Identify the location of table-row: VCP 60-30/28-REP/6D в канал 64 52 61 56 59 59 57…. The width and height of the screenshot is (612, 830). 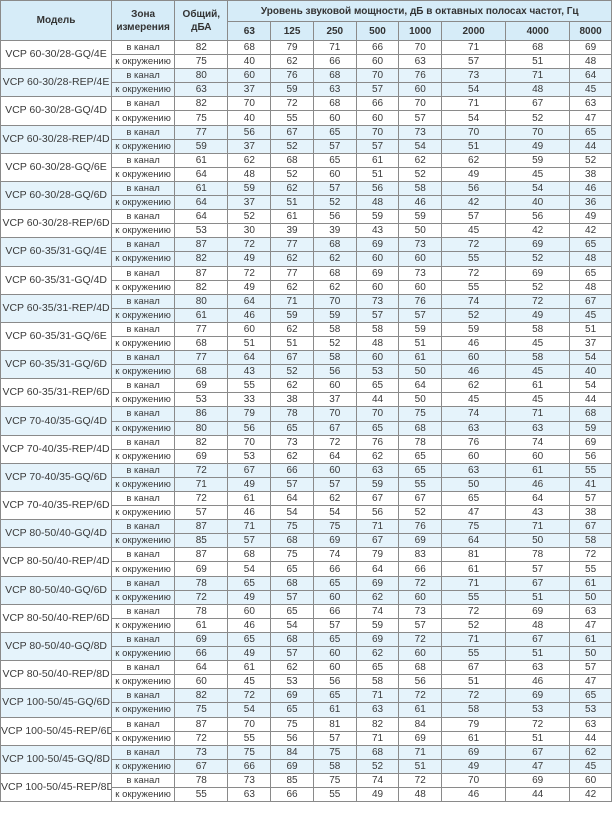
(306, 224).